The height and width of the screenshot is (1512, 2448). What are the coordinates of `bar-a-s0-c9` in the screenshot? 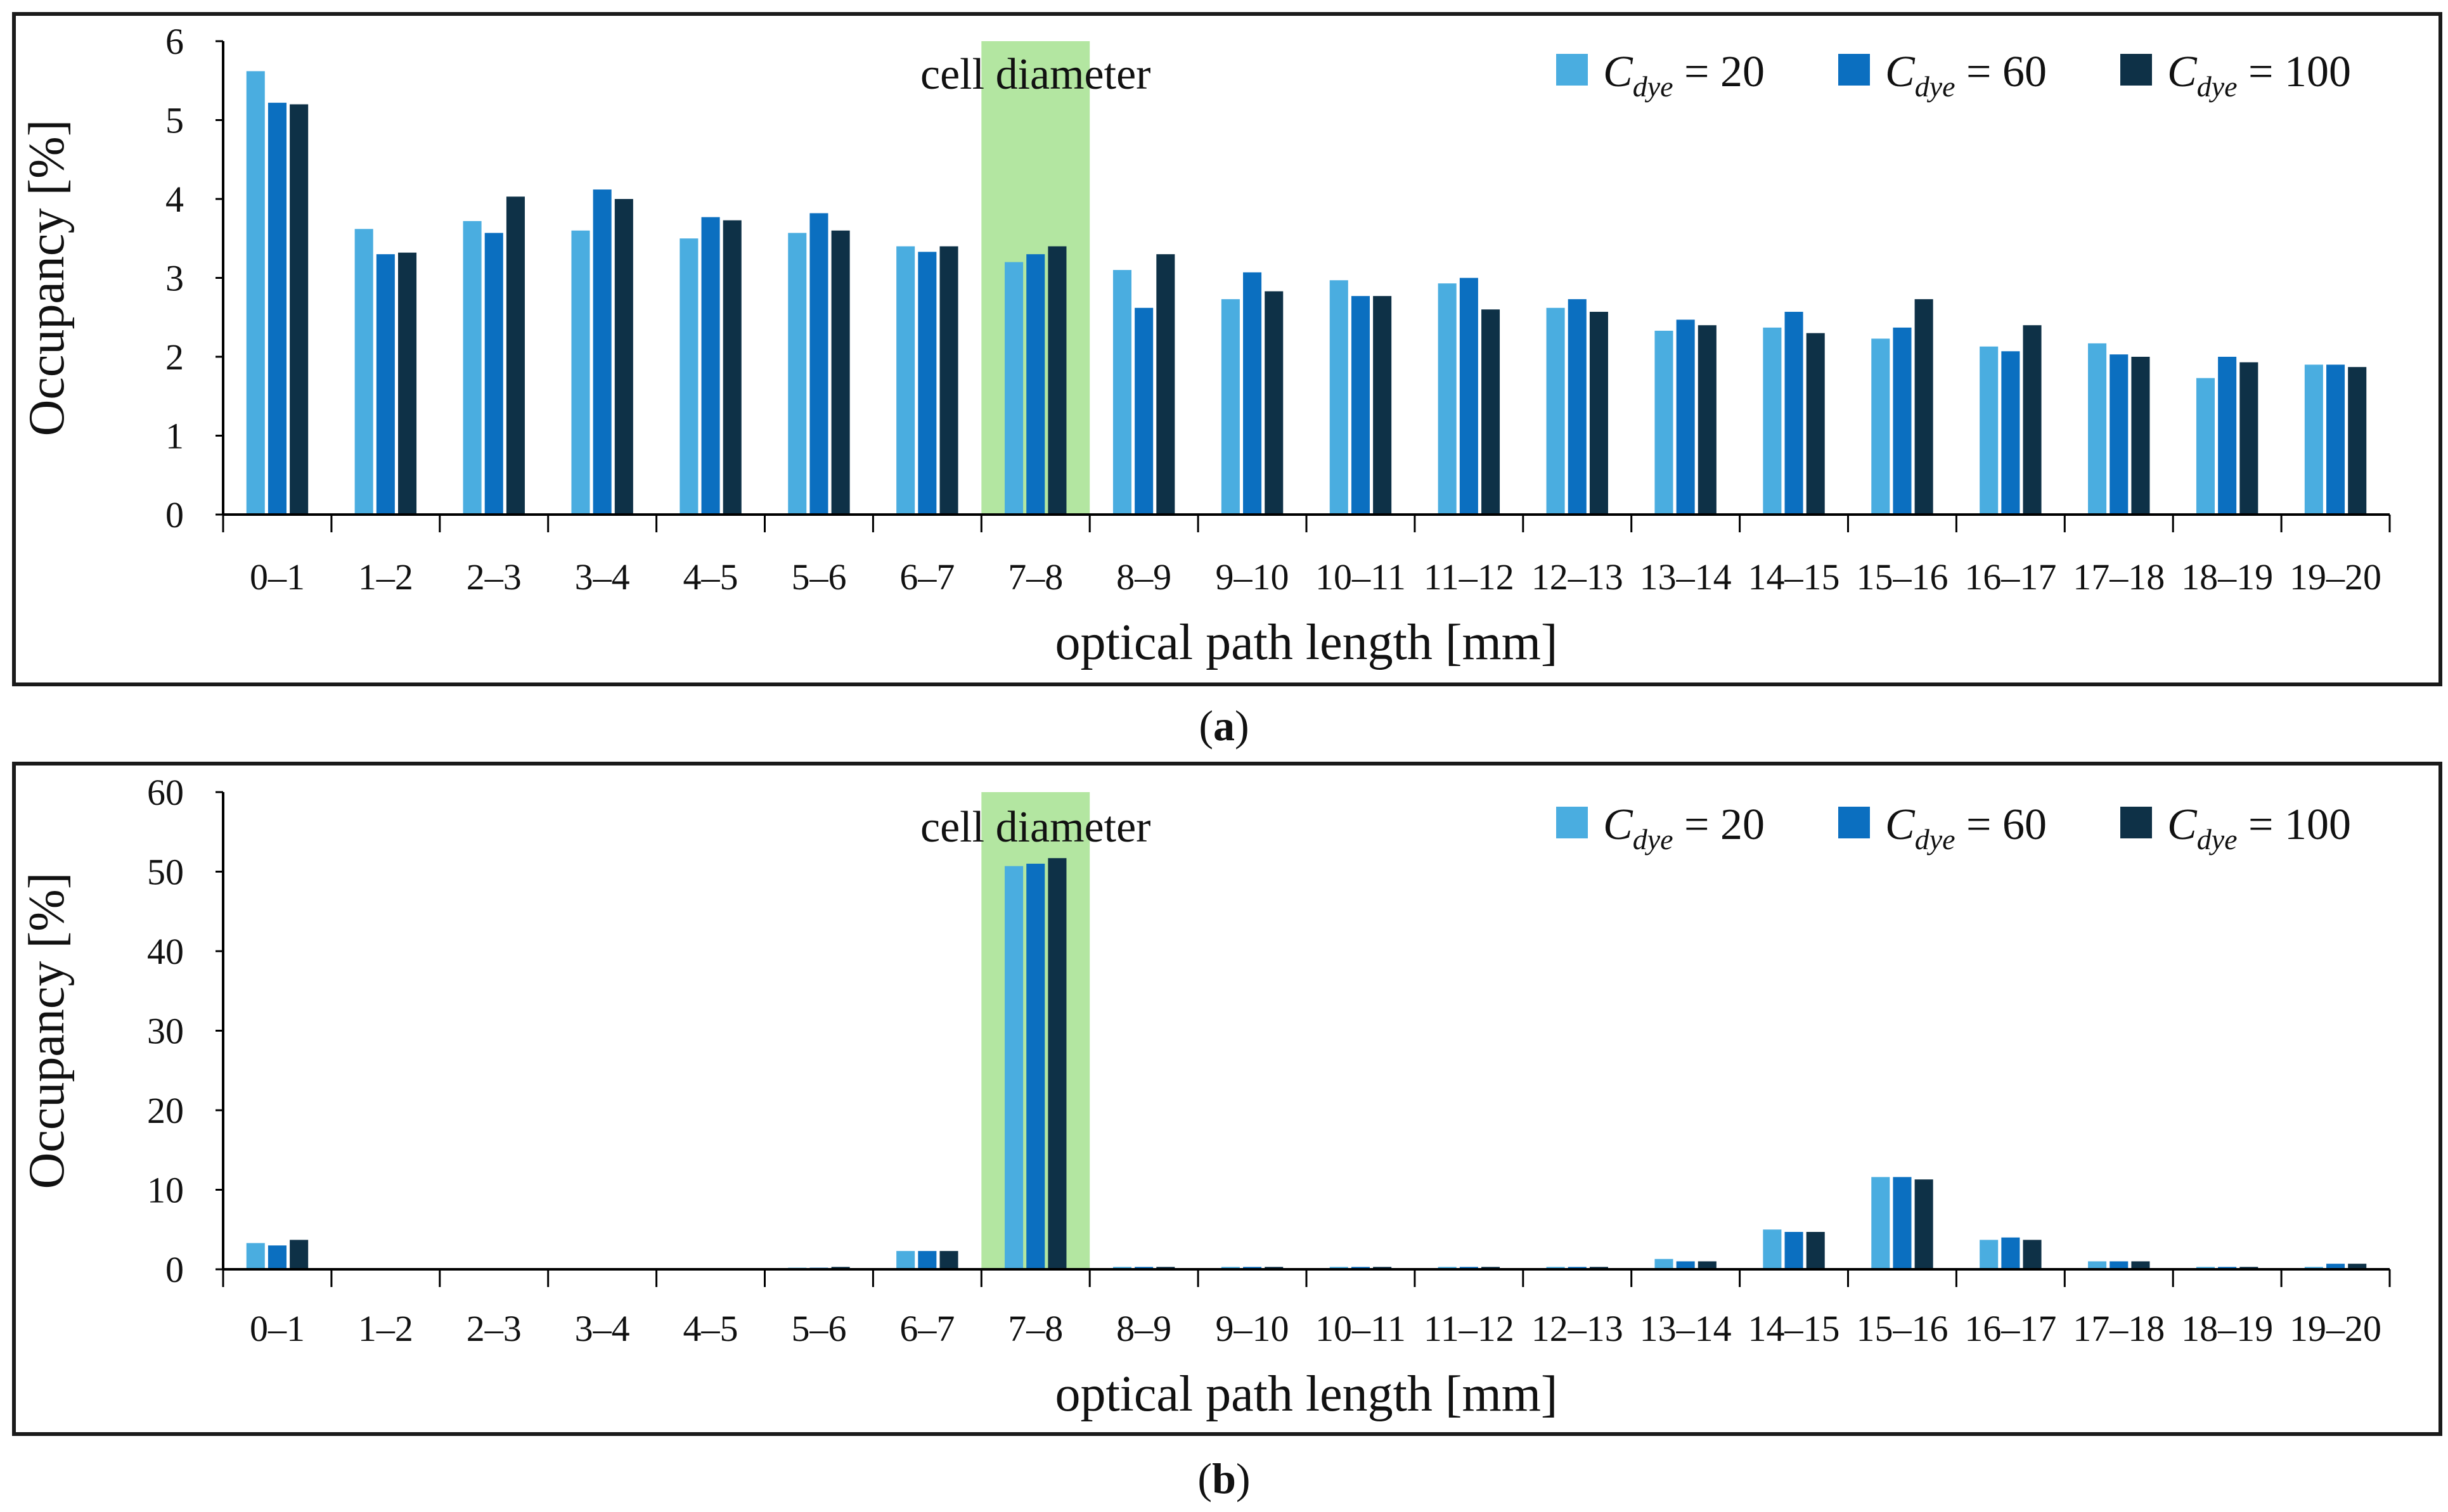 It's located at (1230, 407).